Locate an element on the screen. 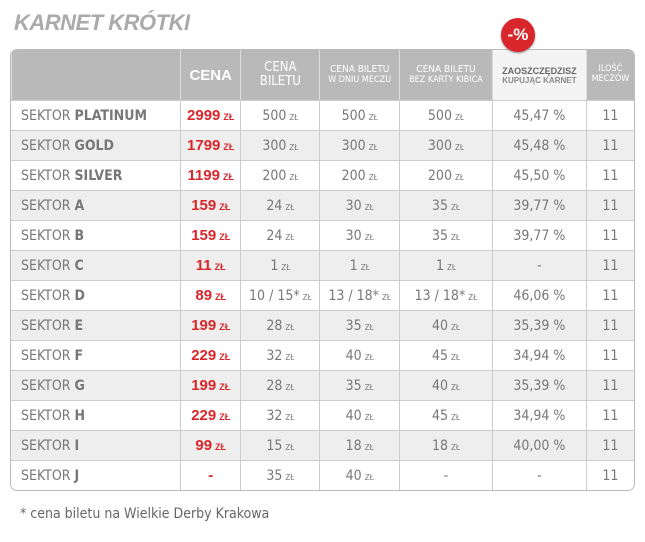 The image size is (645, 542). sector-cell: SEKTOR F is located at coordinates (96, 355).